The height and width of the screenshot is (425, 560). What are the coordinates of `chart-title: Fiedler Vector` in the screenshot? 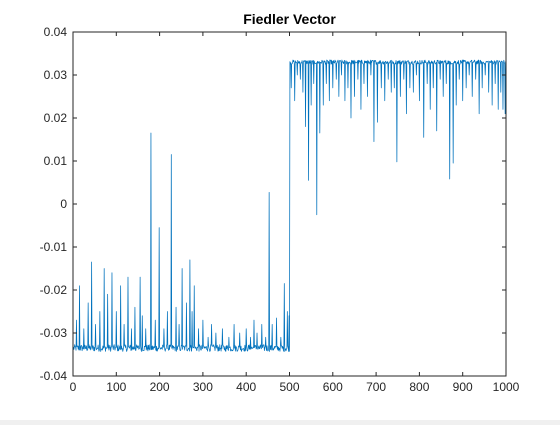 It's located at (289, 19).